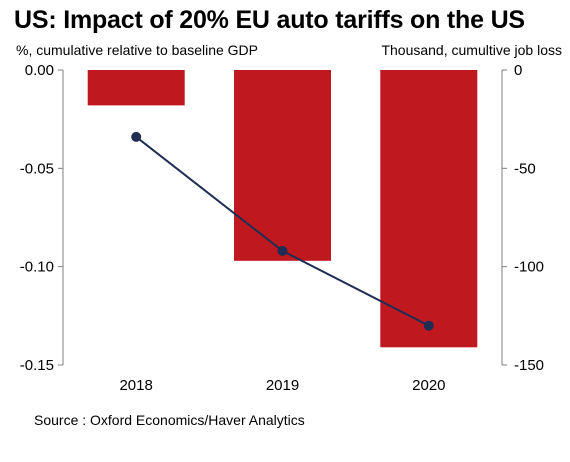  I want to click on category-label-2020: 2020, so click(428, 385).